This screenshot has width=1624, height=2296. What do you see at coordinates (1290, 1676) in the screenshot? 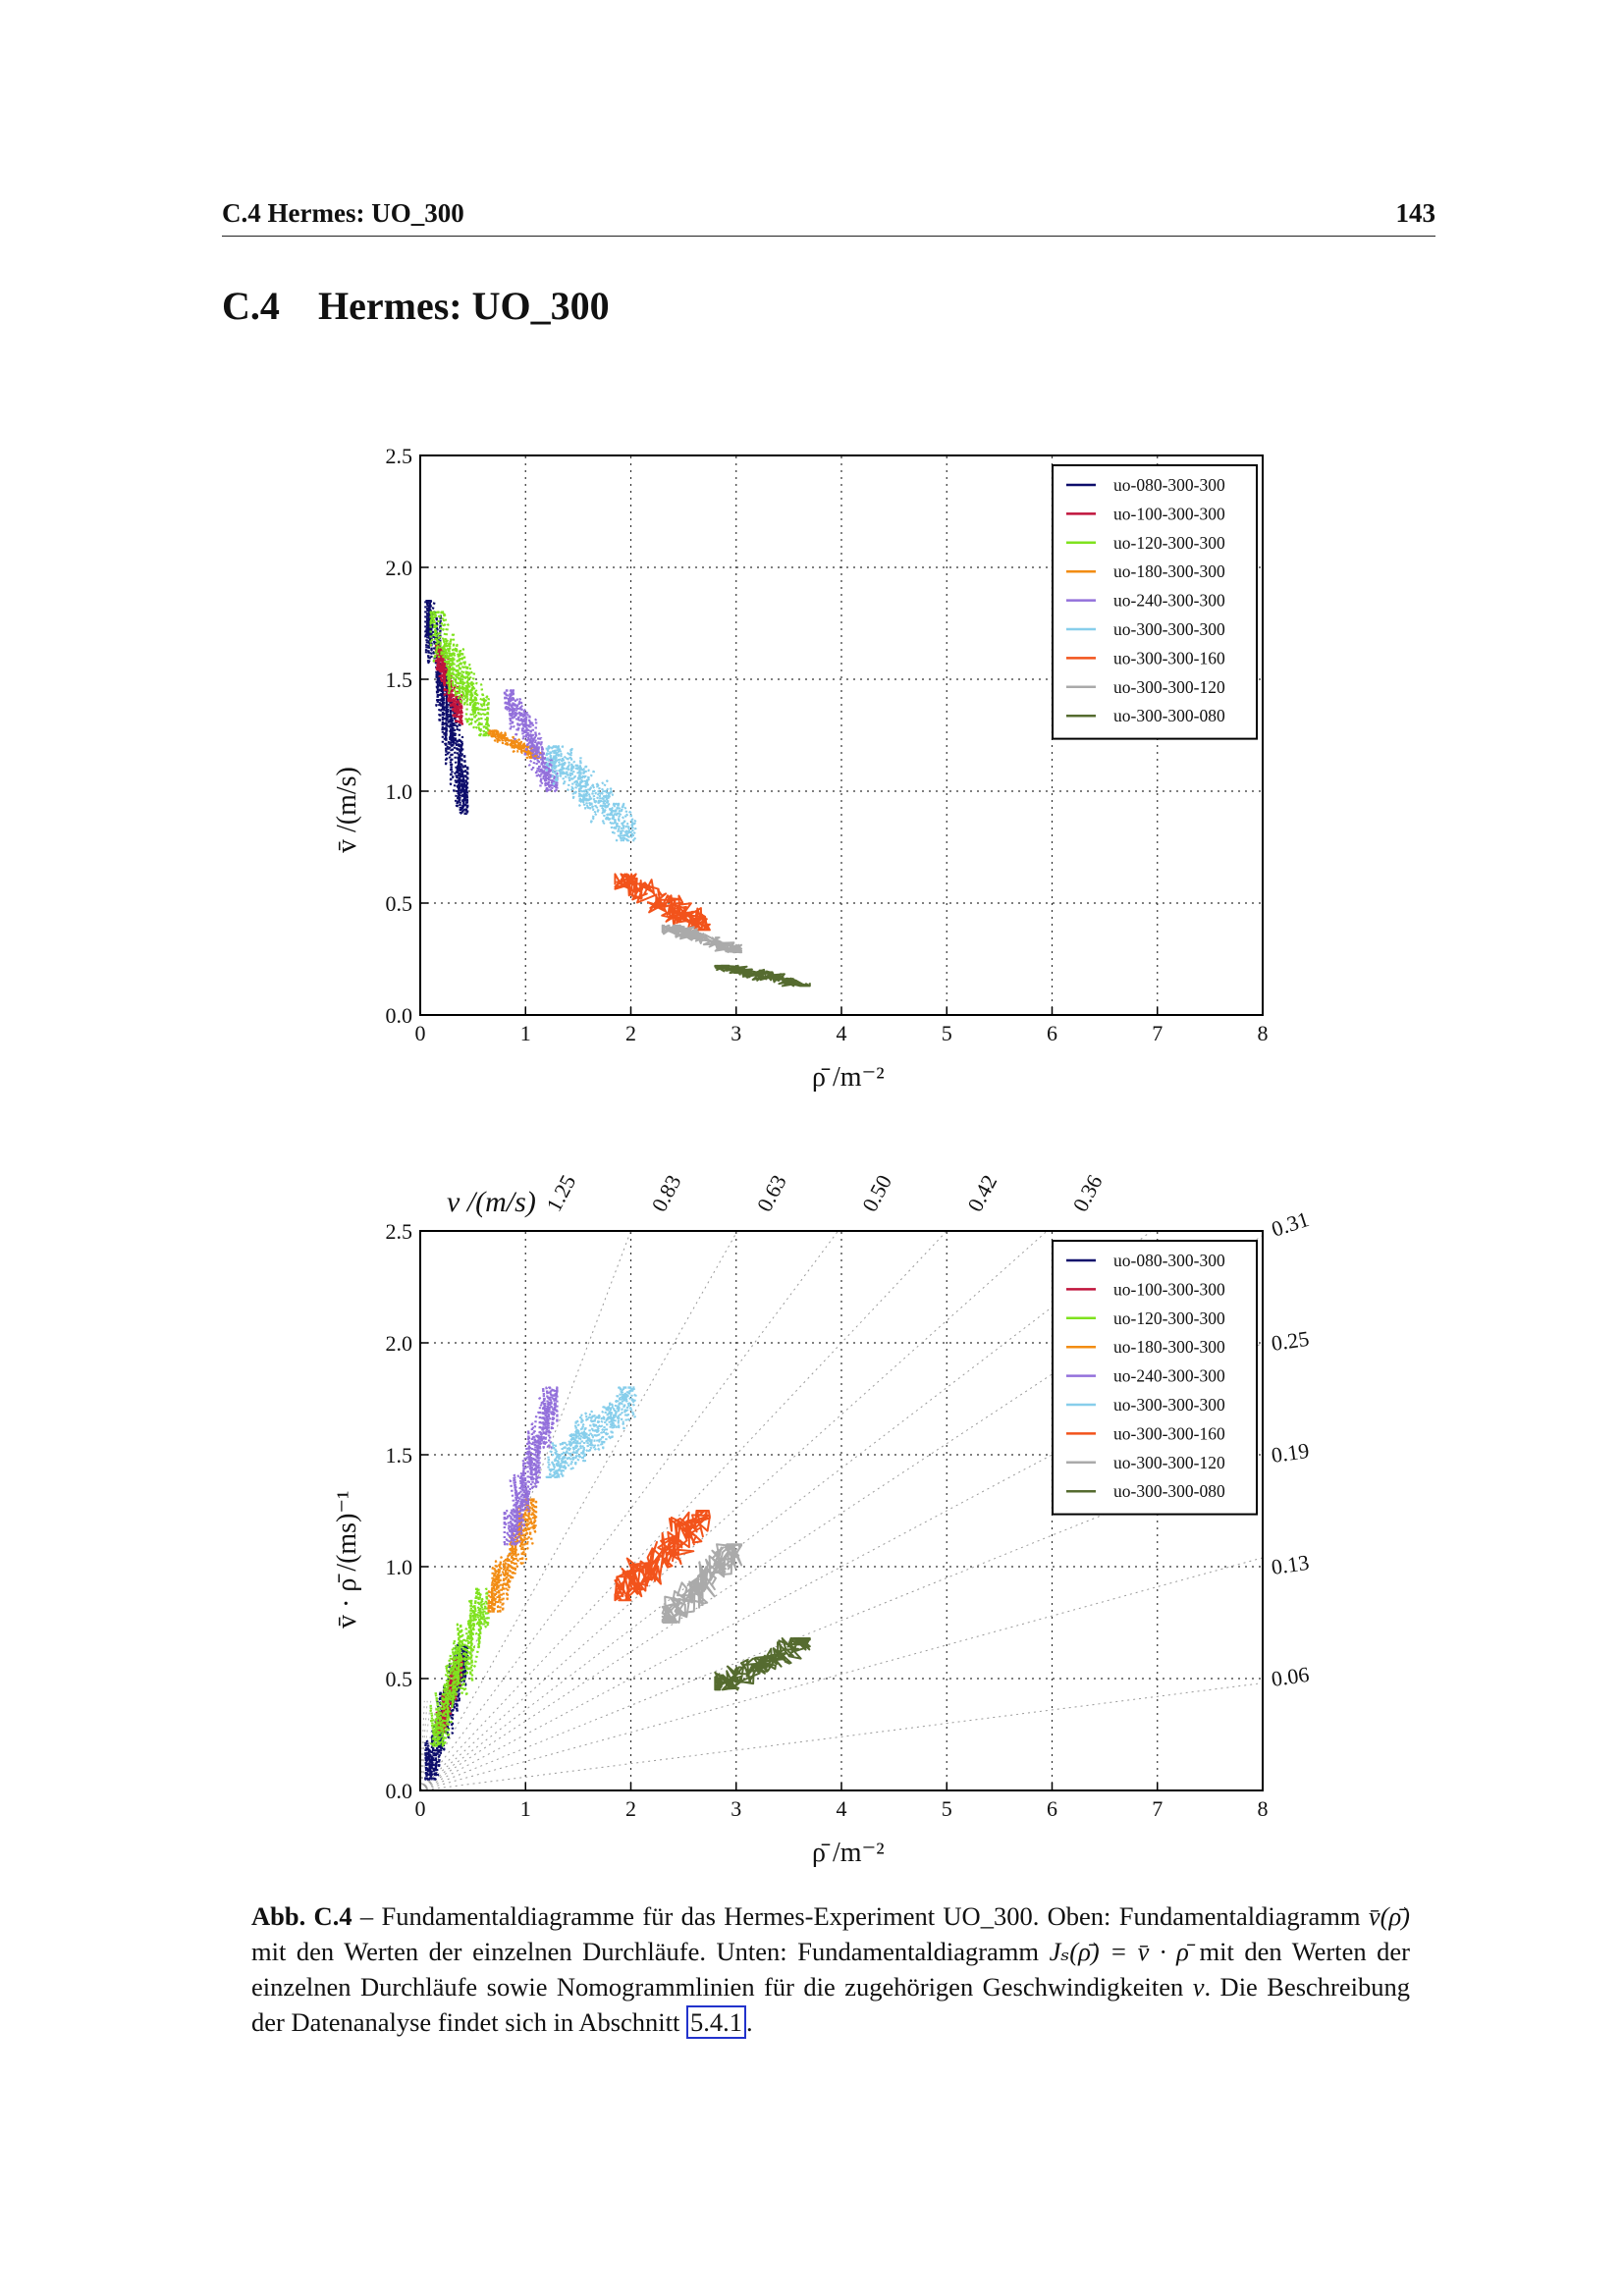
I see `nomogram-speed-label: 0.06` at bounding box center [1290, 1676].